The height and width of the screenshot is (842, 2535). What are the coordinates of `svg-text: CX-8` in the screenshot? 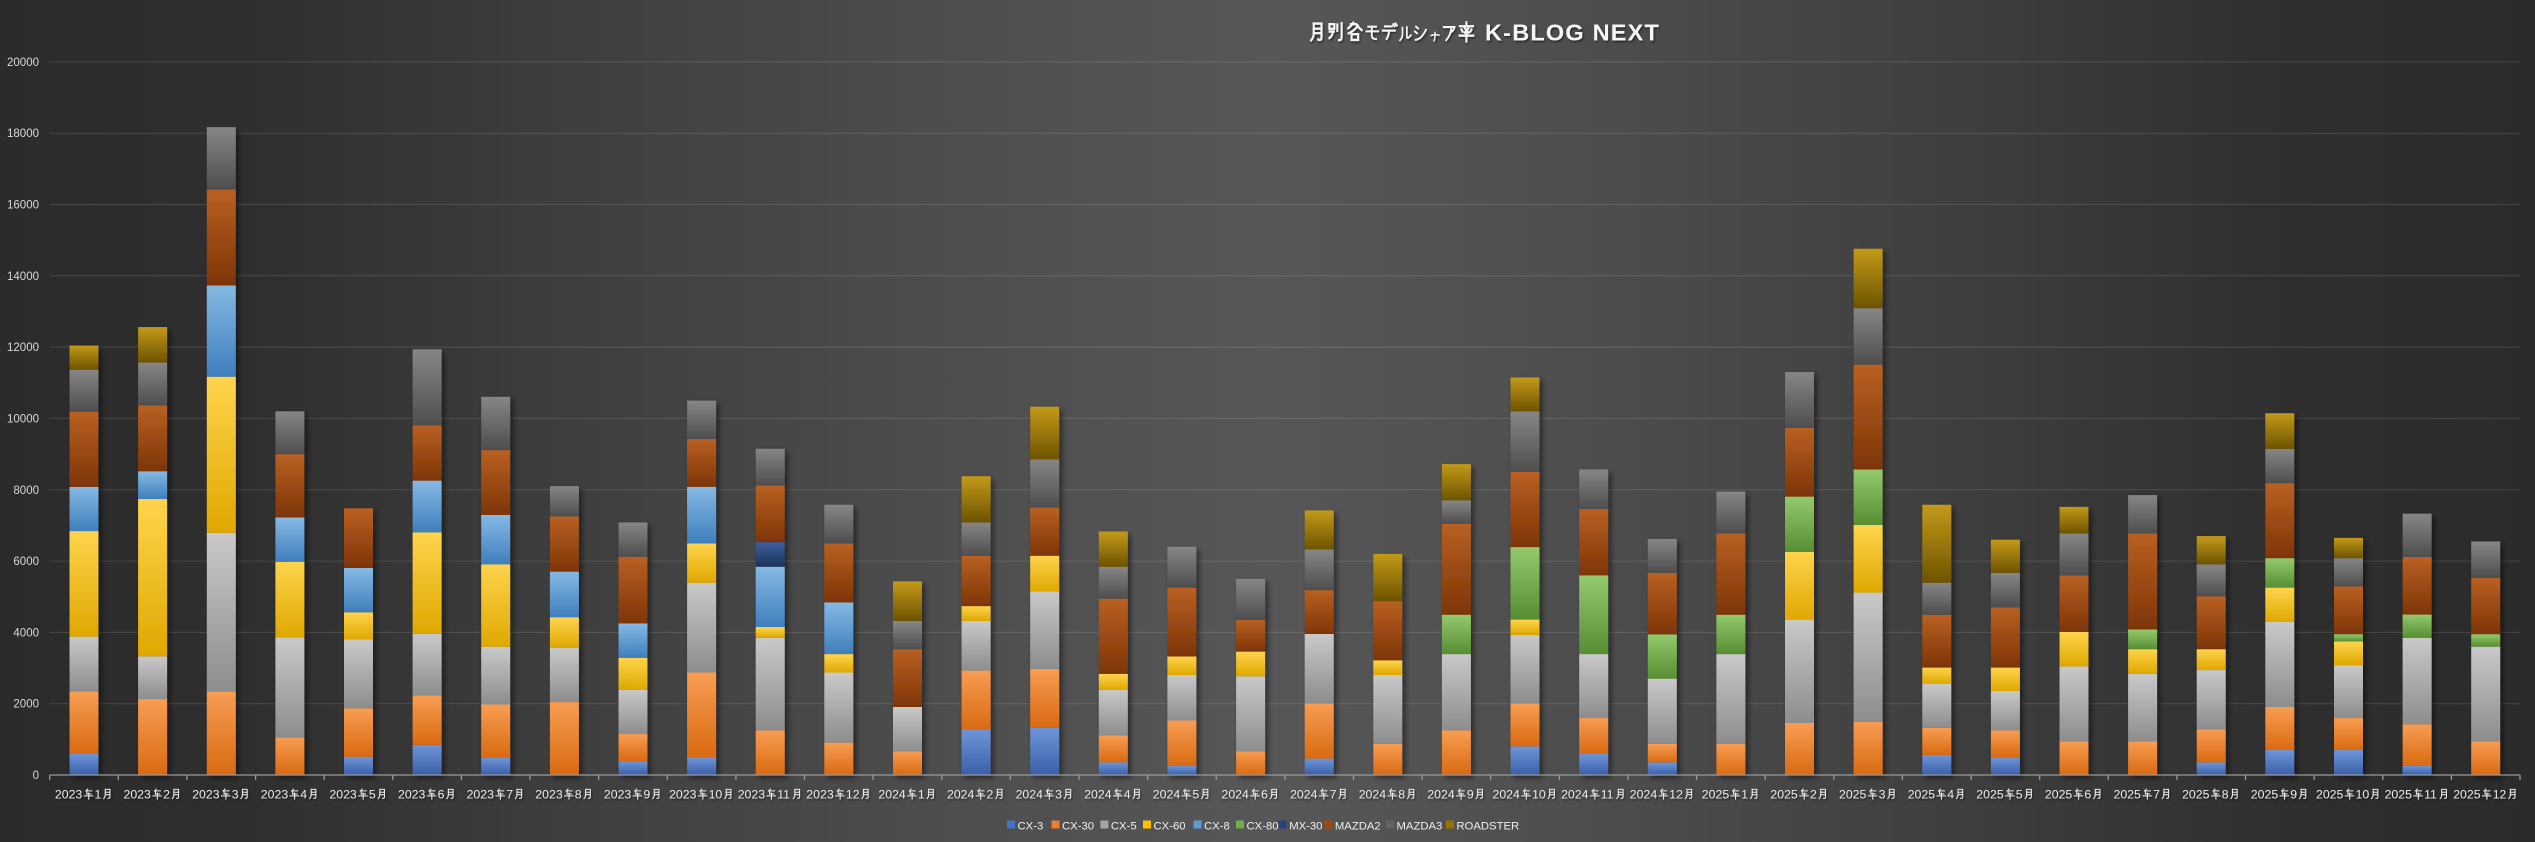 It's located at (1217, 827).